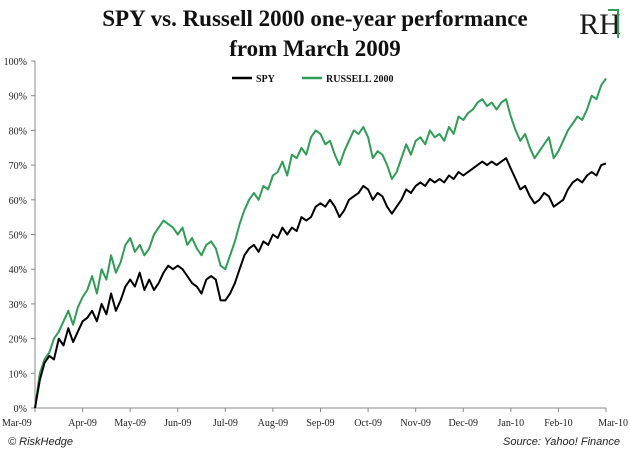  What do you see at coordinates (510, 423) in the screenshot?
I see `x-tick-label: Jan-10` at bounding box center [510, 423].